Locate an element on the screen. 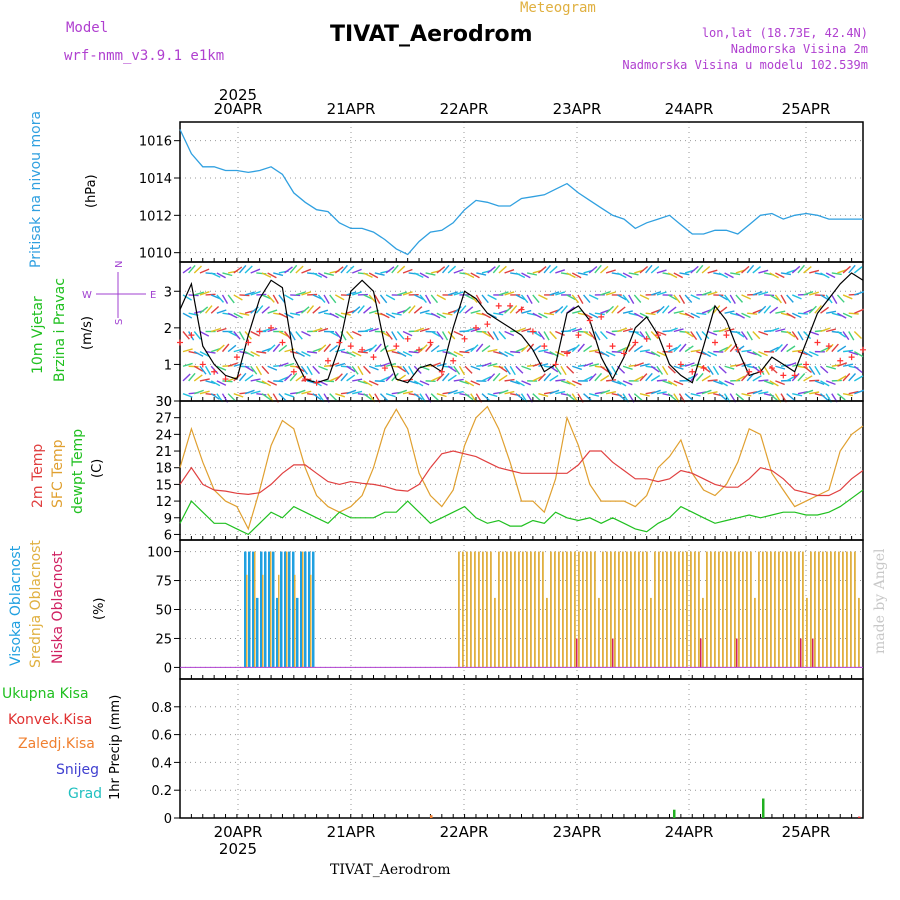  wind-panel: 0 1 2 3 is located at coordinates (515, 335).